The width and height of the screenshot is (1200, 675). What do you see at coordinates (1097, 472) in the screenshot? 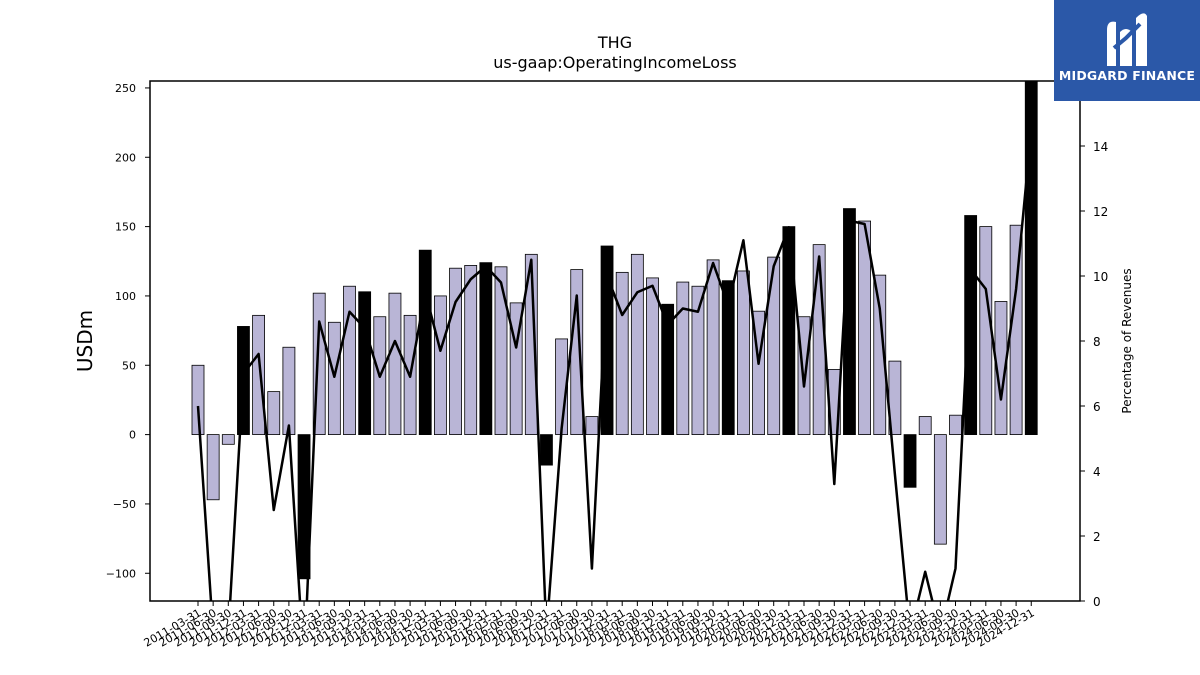
I see `y2-tick-label: 4` at bounding box center [1097, 472].